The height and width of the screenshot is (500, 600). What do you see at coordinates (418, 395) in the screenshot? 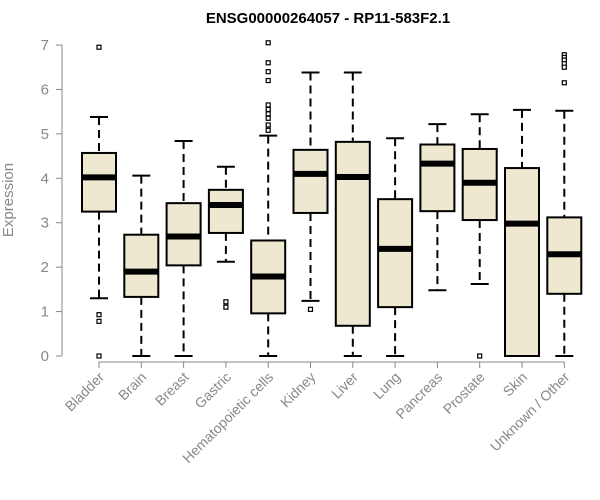
I see `x-tick-label: Pancreas` at bounding box center [418, 395].